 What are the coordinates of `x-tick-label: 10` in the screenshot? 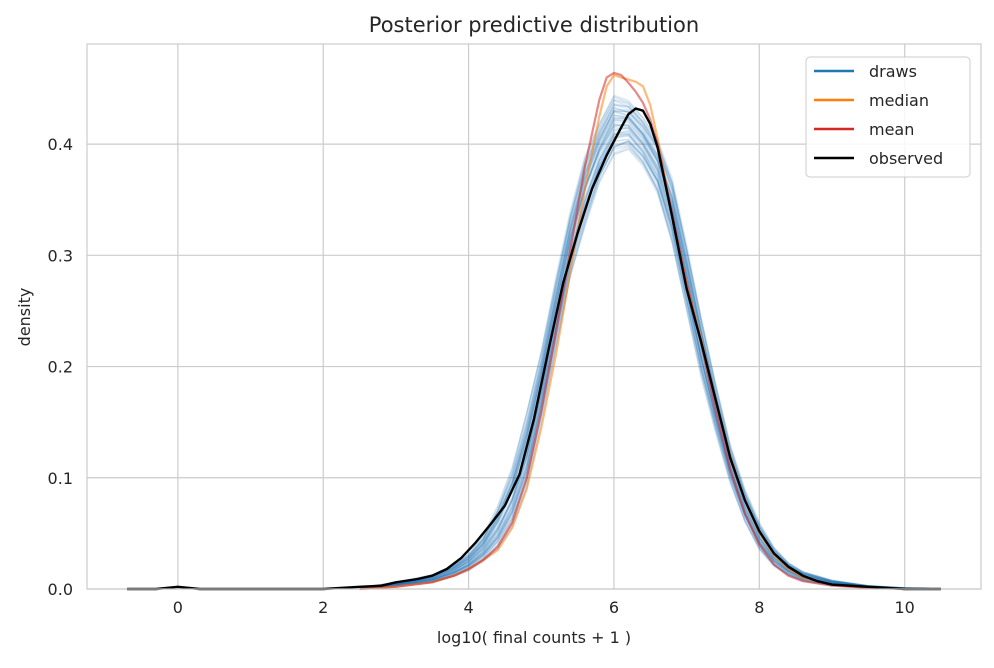 It's located at (905, 607).